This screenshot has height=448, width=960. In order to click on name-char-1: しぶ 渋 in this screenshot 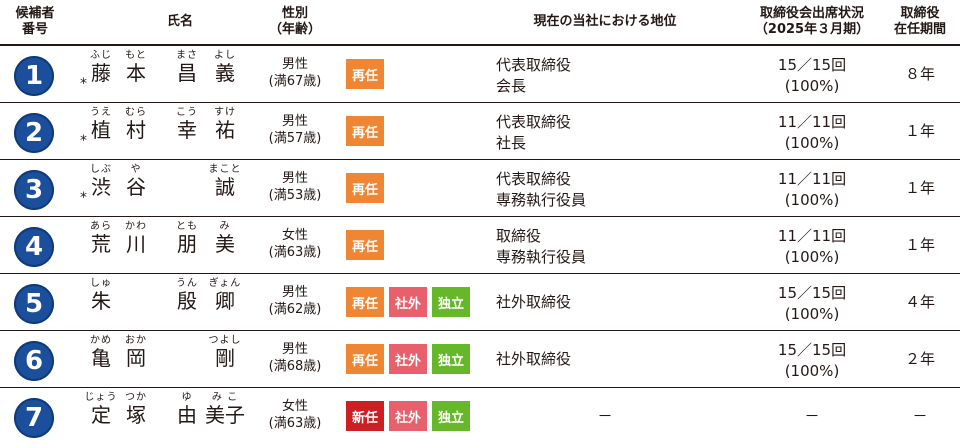, I will do `click(101, 181)`.